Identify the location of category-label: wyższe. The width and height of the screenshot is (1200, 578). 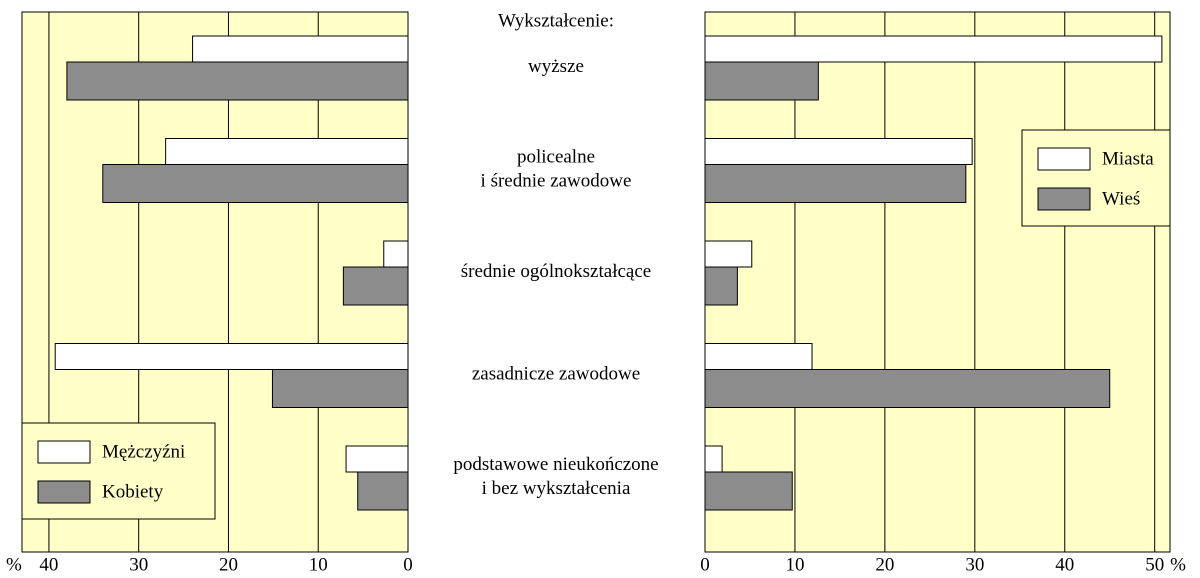
(556, 66).